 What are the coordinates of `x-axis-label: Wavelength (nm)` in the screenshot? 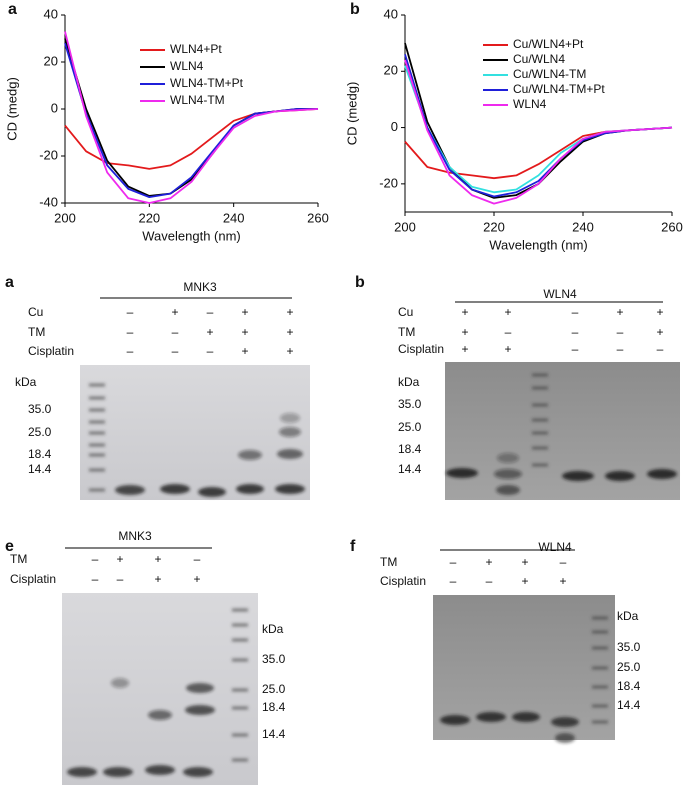 It's located at (191, 235).